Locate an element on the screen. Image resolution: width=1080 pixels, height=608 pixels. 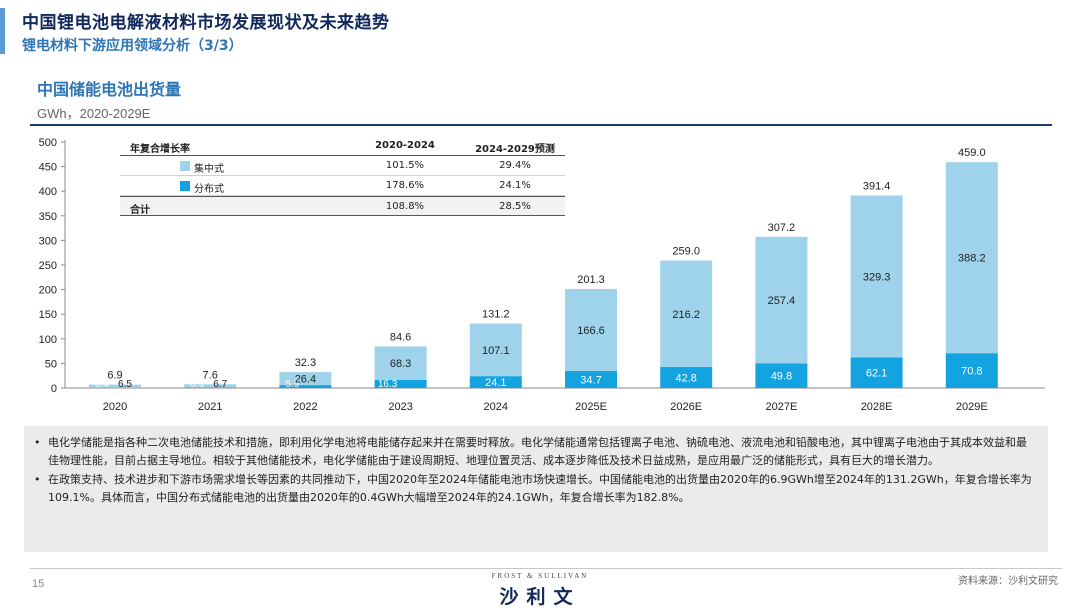
data-label-centralized: 257.4 is located at coordinates (782, 301).